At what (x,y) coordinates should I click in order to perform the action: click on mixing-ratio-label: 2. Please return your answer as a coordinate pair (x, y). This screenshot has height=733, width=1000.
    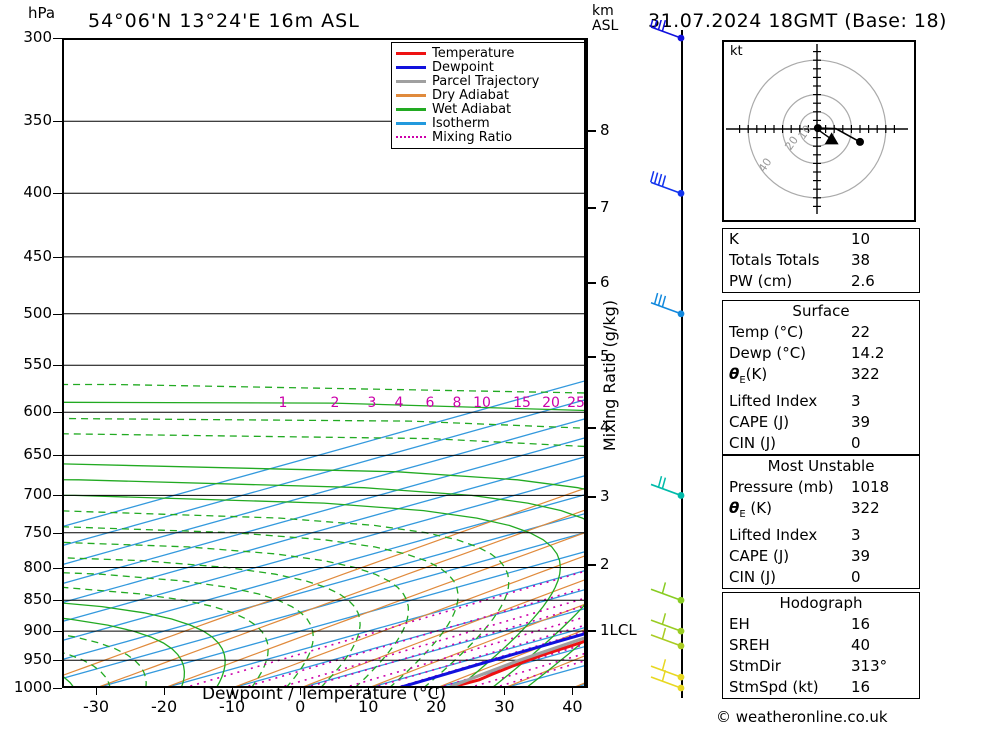
    Looking at the image, I should click on (335, 403).